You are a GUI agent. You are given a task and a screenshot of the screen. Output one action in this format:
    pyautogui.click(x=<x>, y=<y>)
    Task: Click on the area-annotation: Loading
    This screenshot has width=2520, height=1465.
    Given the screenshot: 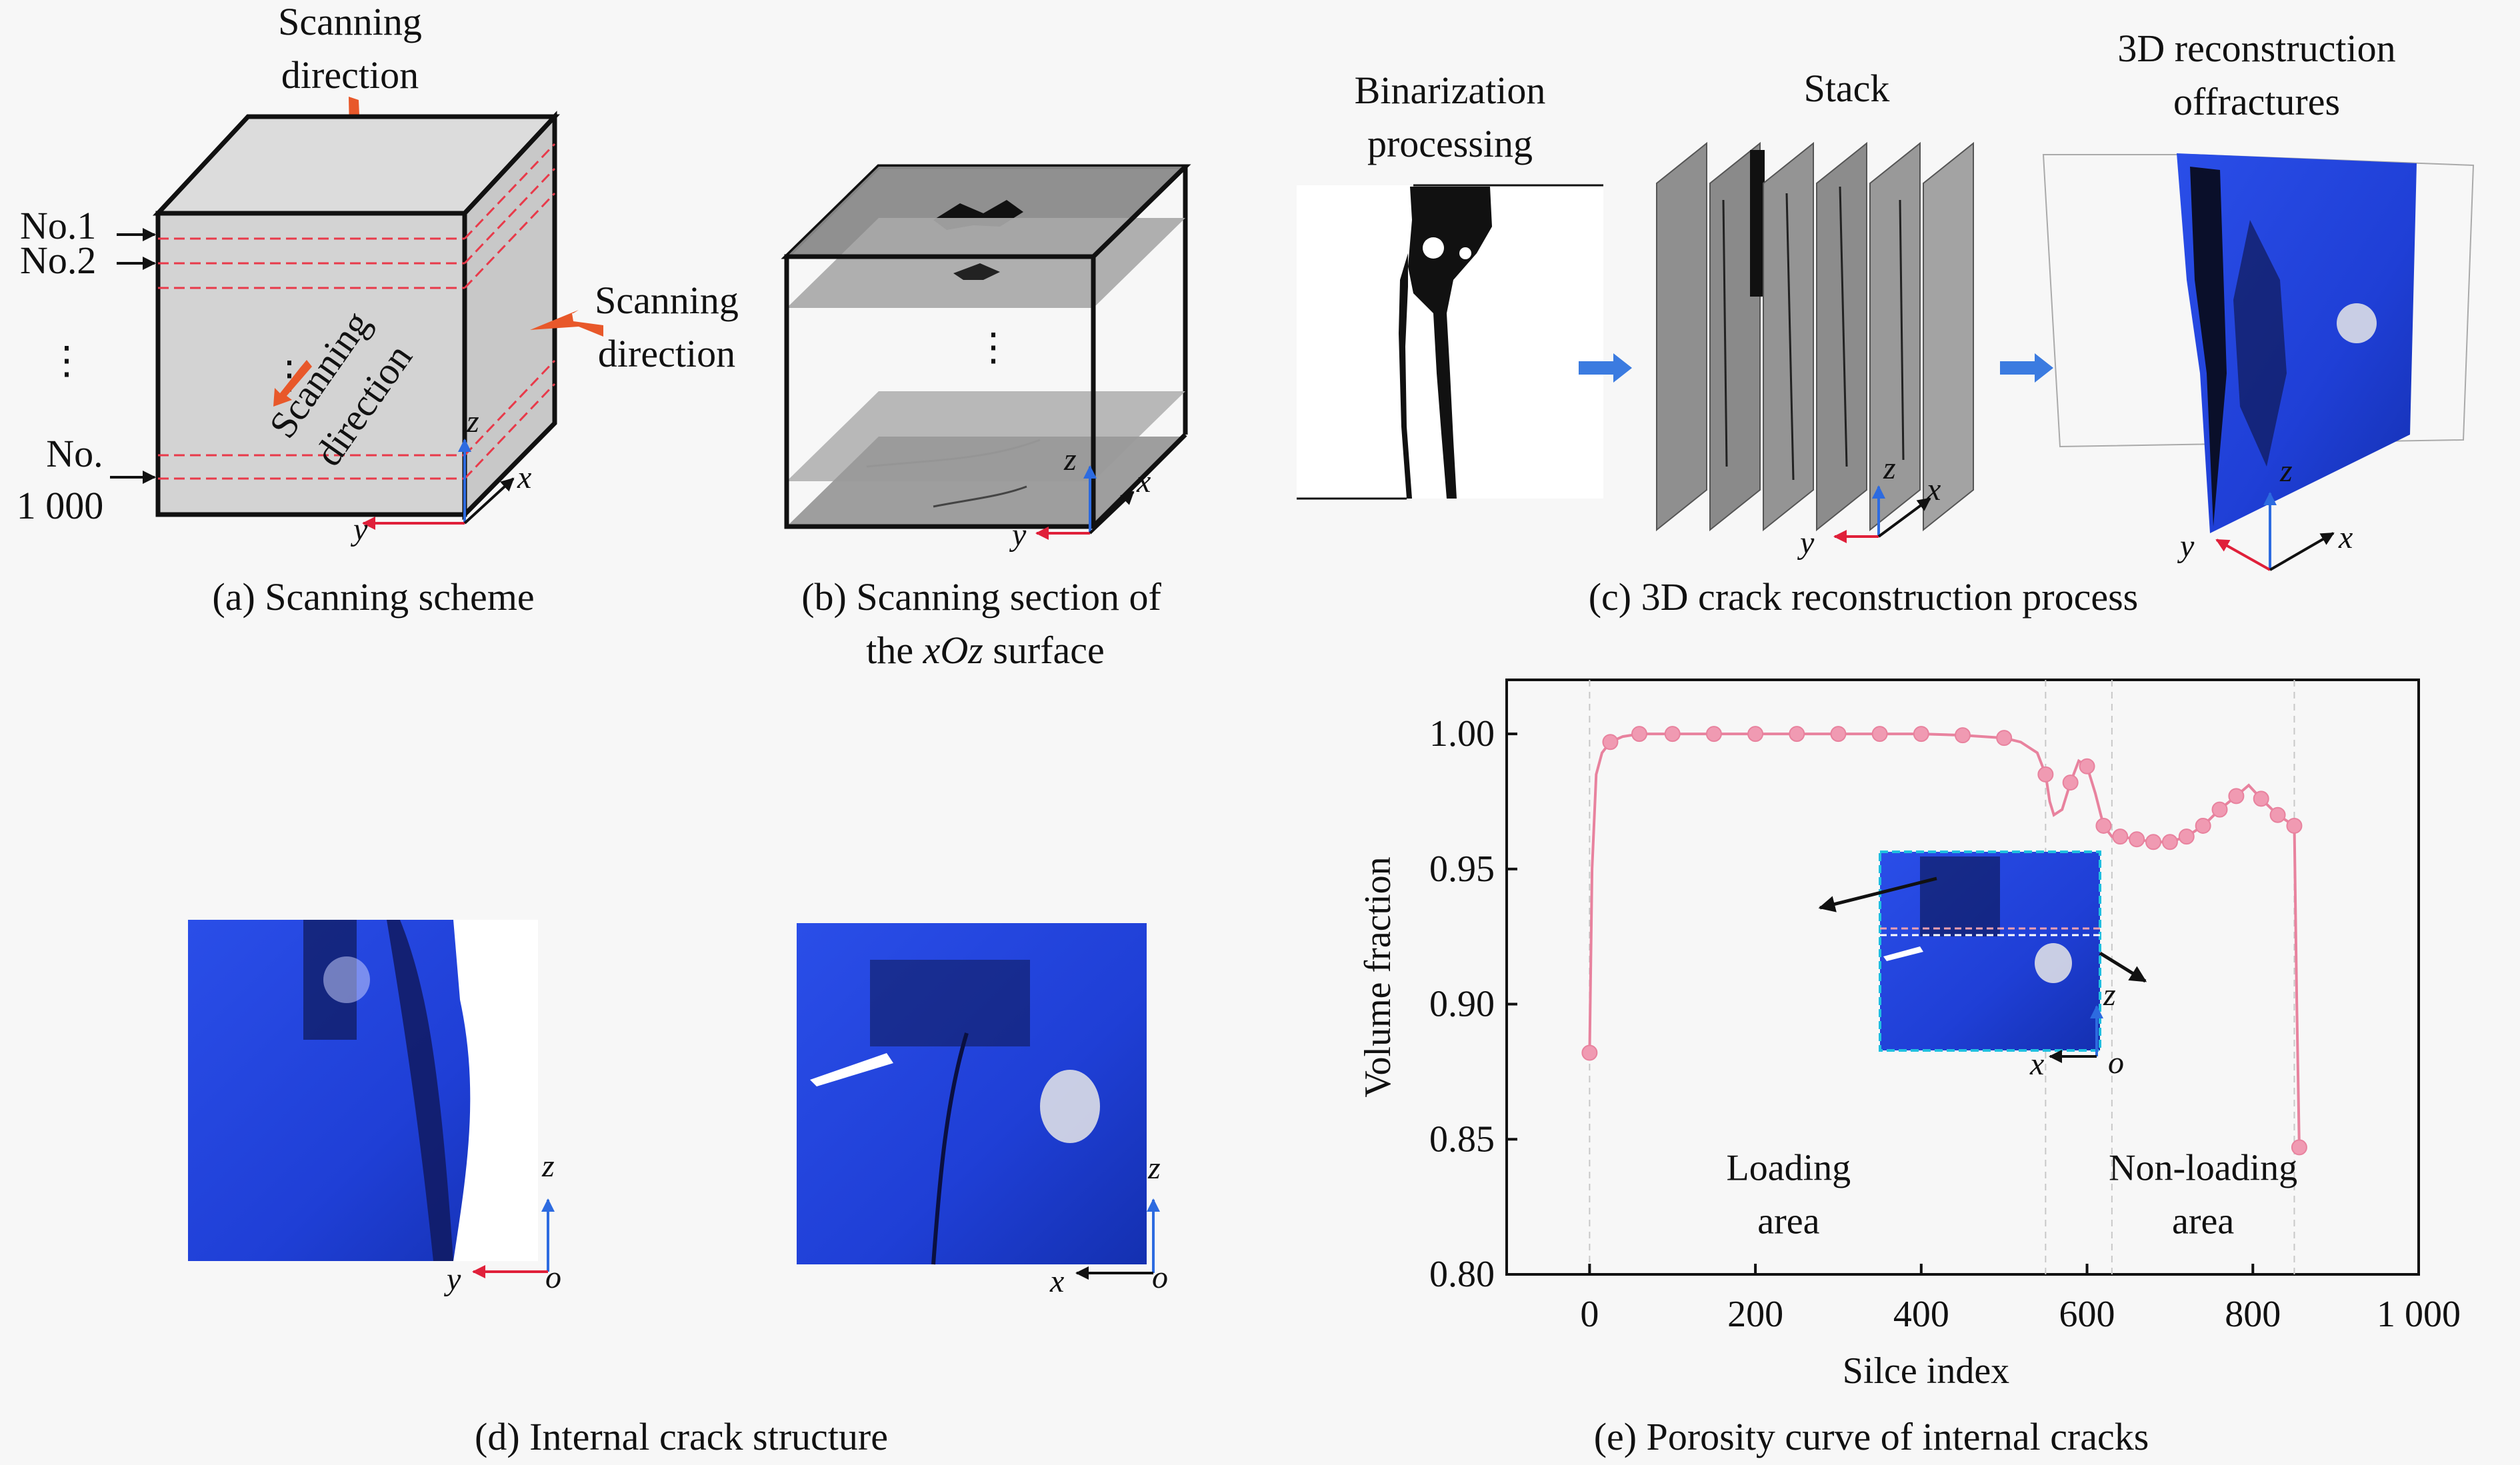 What is the action you would take?
    pyautogui.click(x=1789, y=1168)
    